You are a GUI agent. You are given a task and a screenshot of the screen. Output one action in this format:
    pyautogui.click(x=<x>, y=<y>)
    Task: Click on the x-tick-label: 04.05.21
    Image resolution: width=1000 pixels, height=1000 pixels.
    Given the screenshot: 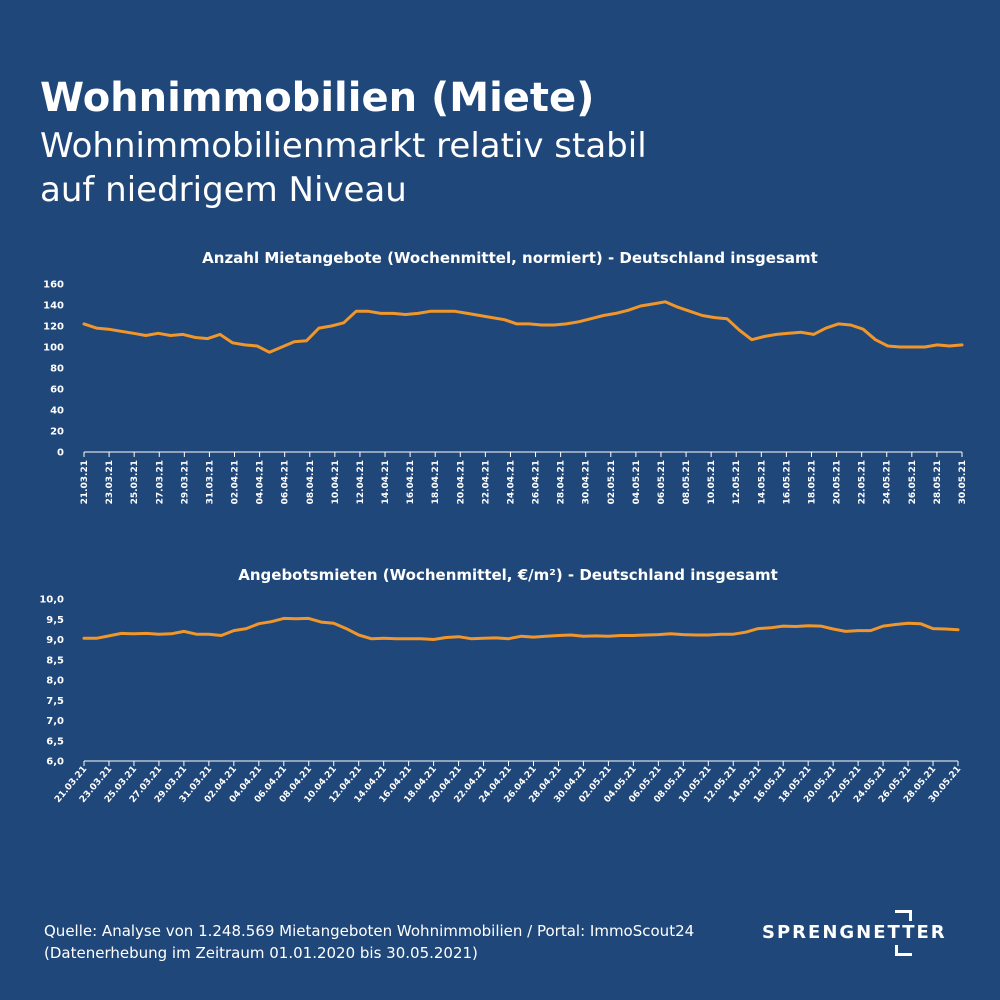 What is the action you would take?
    pyautogui.click(x=637, y=482)
    